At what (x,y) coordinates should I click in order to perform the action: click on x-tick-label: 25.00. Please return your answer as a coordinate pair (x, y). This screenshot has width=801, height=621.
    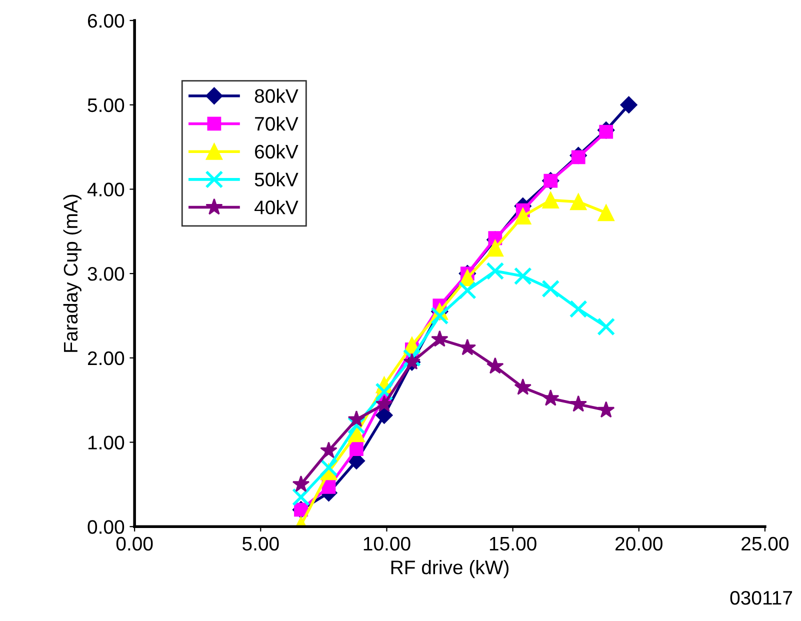
    Looking at the image, I should click on (765, 543).